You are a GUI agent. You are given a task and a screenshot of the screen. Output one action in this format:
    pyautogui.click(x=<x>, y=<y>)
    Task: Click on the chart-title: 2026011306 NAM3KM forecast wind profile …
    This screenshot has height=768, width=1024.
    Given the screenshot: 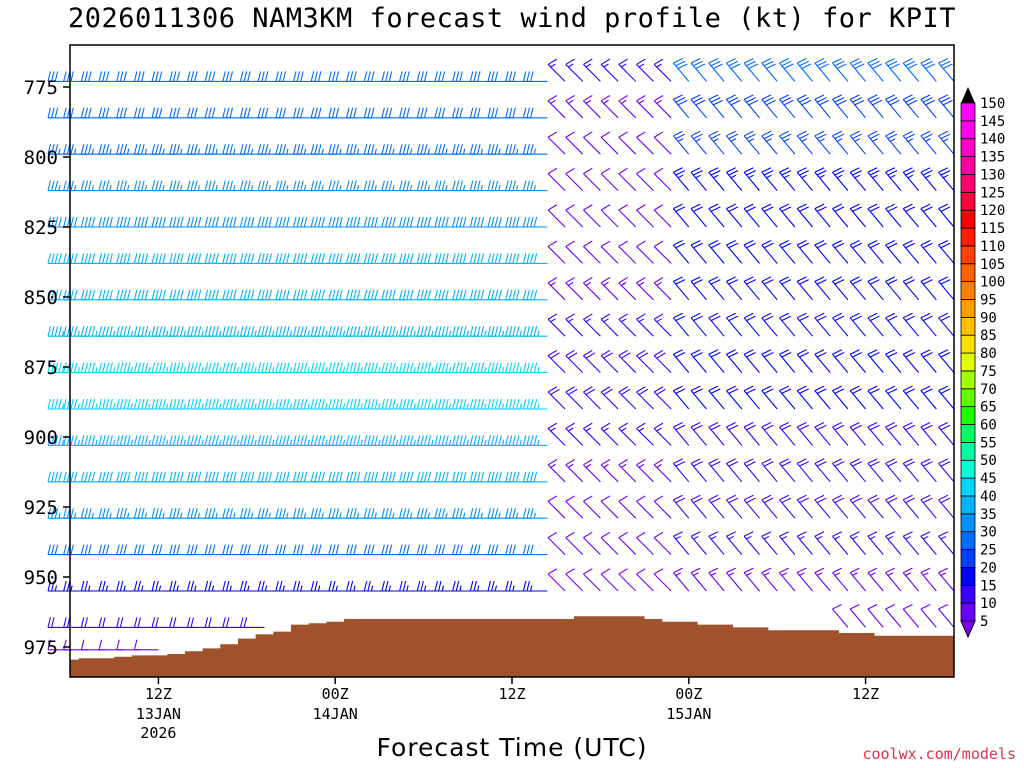 What is the action you would take?
    pyautogui.click(x=512, y=18)
    